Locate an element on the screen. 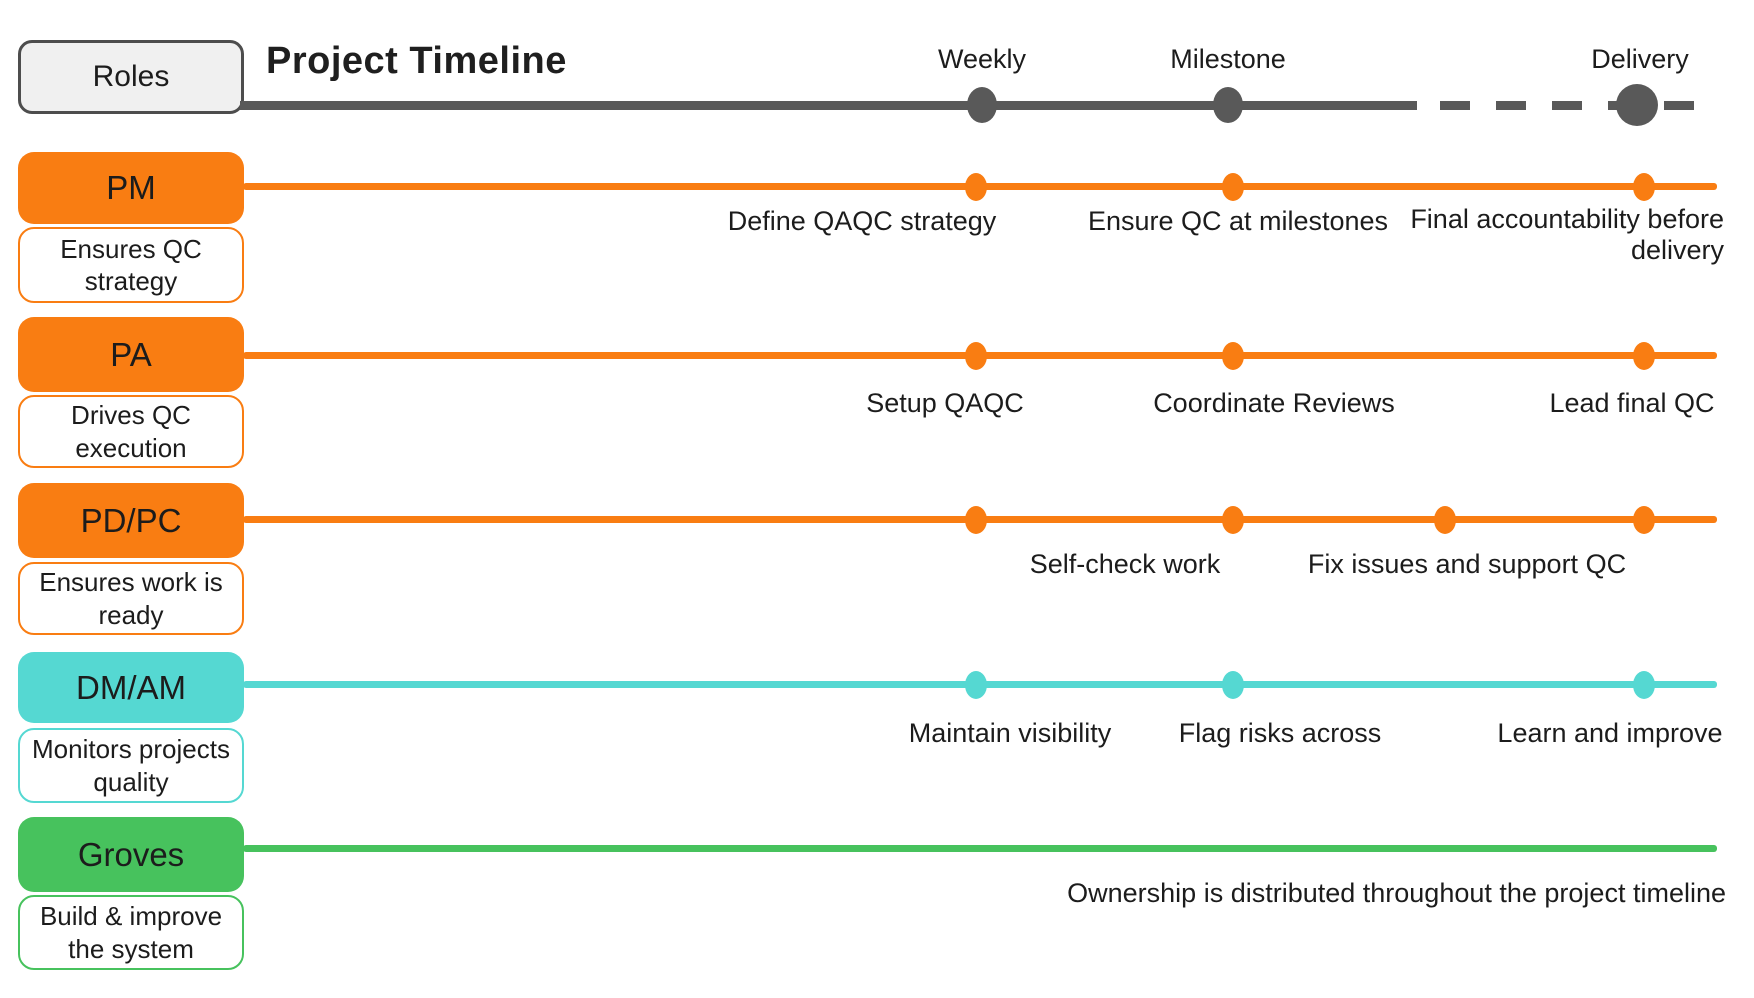 The height and width of the screenshot is (998, 1754). roles-label: Roles is located at coordinates (131, 76).